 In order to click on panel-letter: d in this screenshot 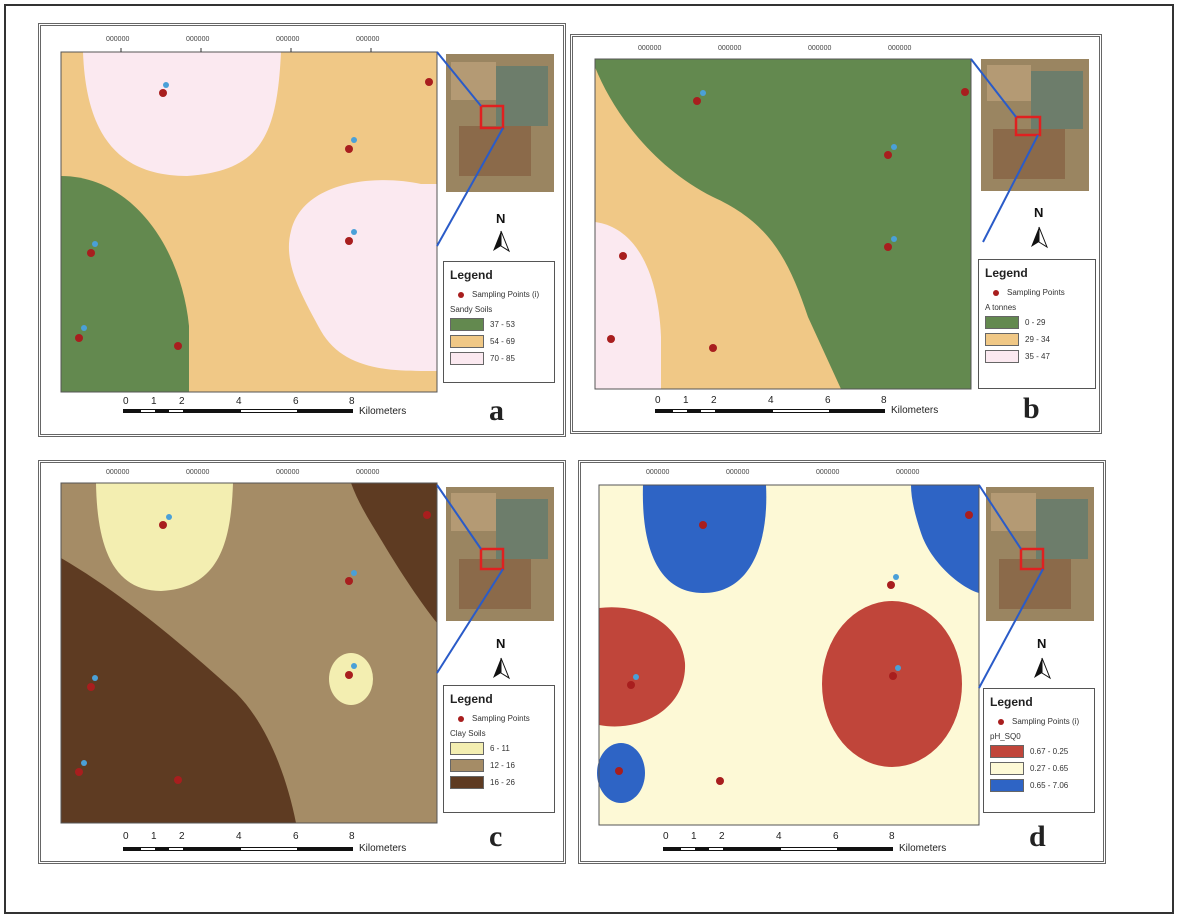, I will do `click(1037, 836)`.